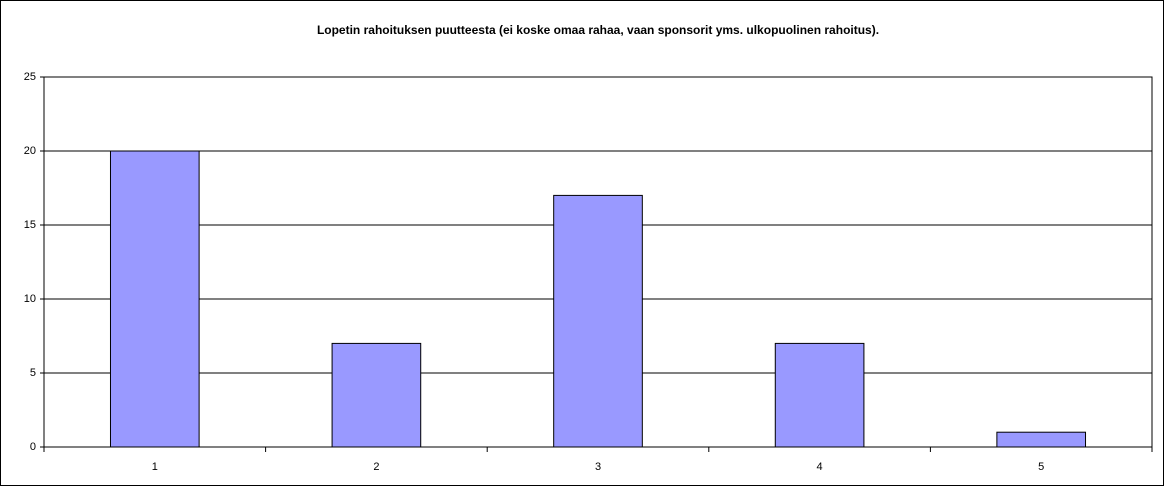 This screenshot has height=486, width=1164. I want to click on y-tick-label: 5, so click(33, 373).